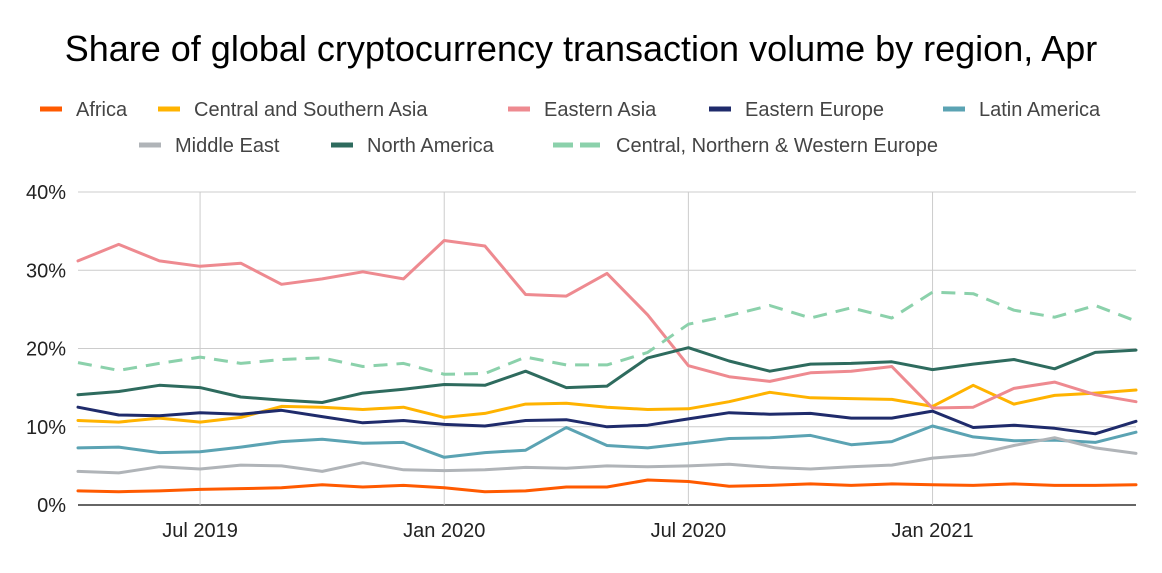 The height and width of the screenshot is (573, 1162). I want to click on legend-item-latin-america: Latin America, so click(1022, 110).